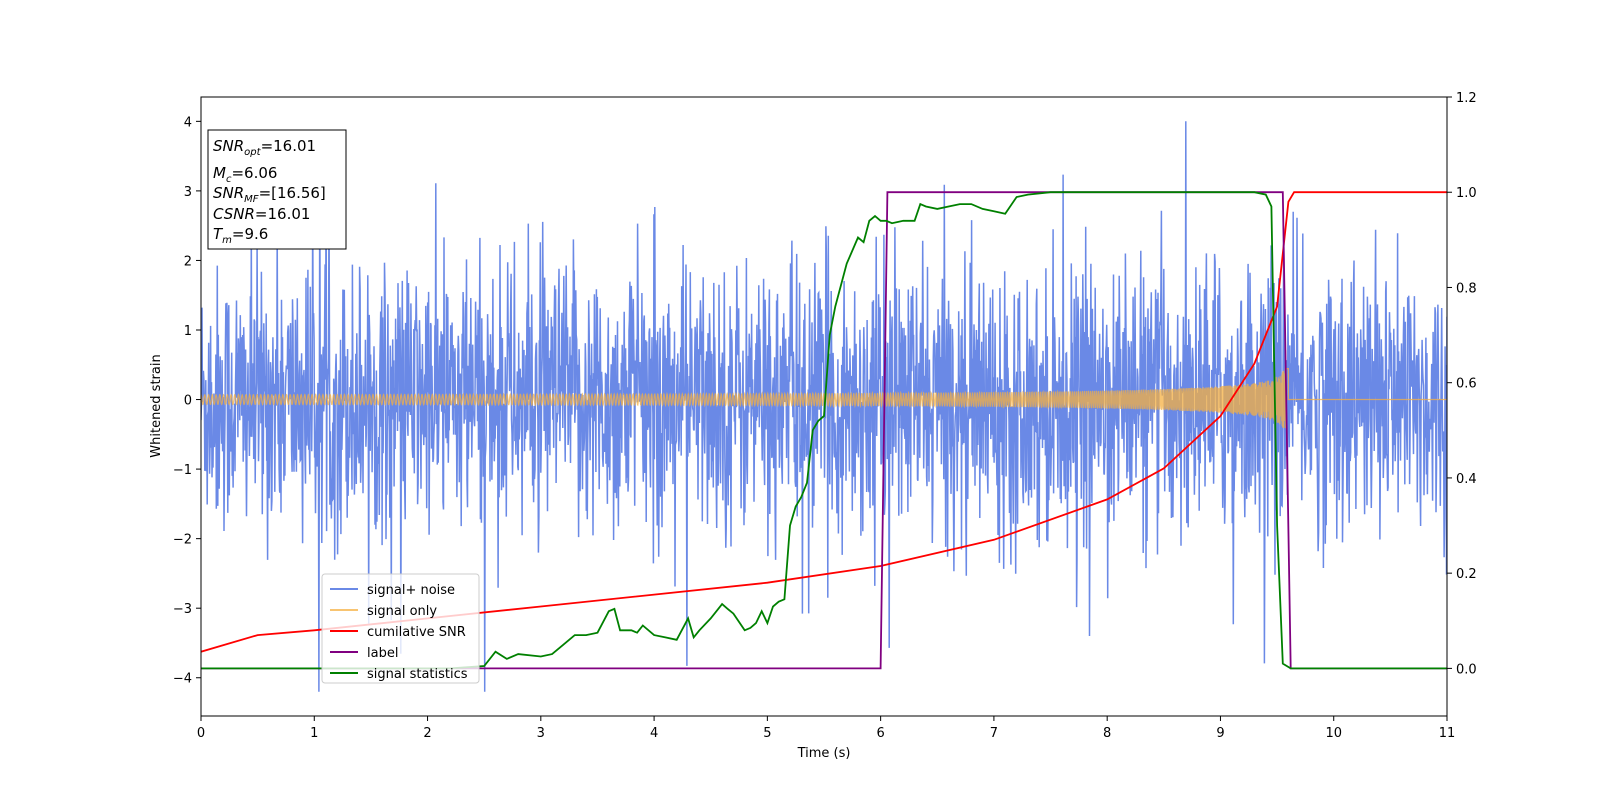 The height and width of the screenshot is (800, 1600). Describe the element at coordinates (1220, 733) in the screenshot. I see `x-tick-label: 9` at that location.